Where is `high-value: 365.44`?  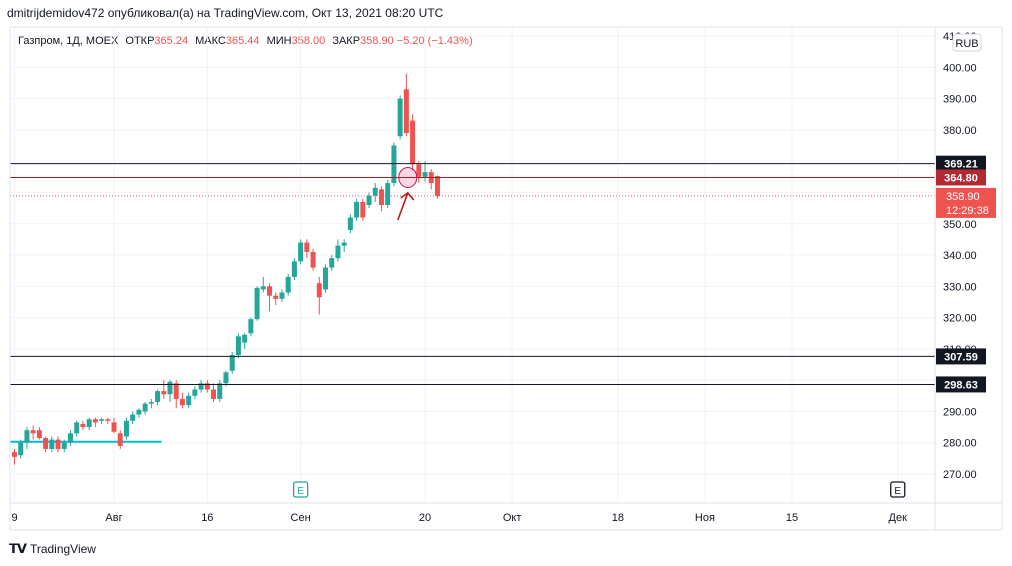 high-value: 365.44 is located at coordinates (242, 41).